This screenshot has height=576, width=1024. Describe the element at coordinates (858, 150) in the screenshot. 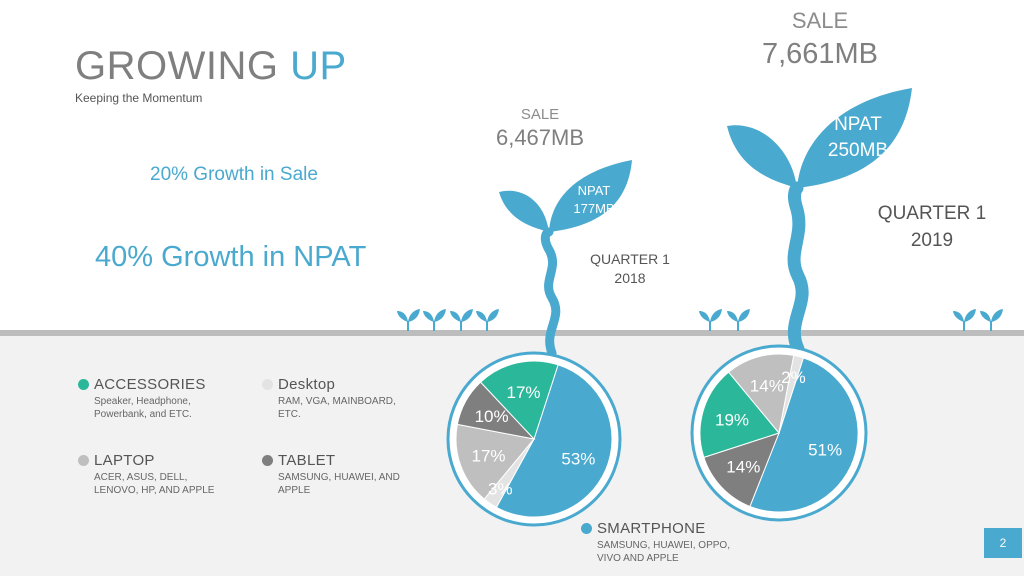

I see `npat-2019-value: 250MB` at that location.